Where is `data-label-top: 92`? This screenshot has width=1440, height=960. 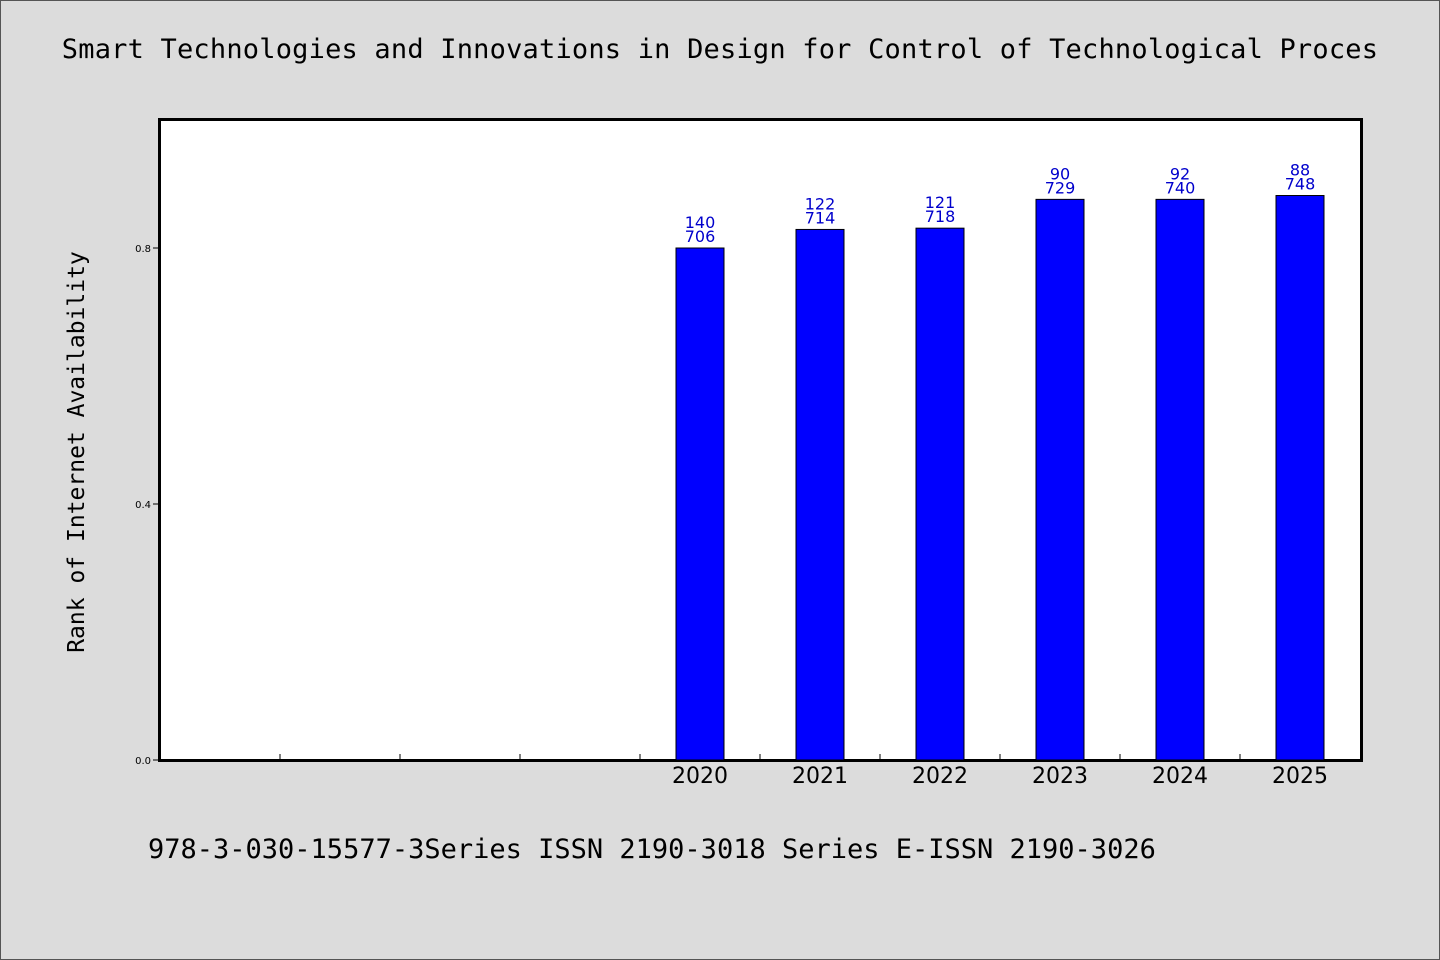
data-label-top: 92 is located at coordinates (1180, 173).